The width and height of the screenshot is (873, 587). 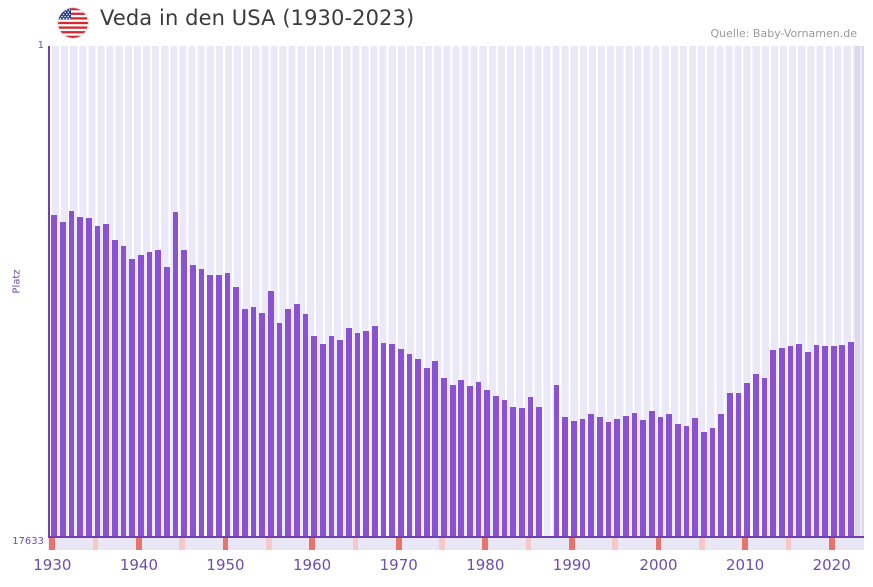 I want to click on y-axis-tick-top: 1, so click(x=40, y=45).